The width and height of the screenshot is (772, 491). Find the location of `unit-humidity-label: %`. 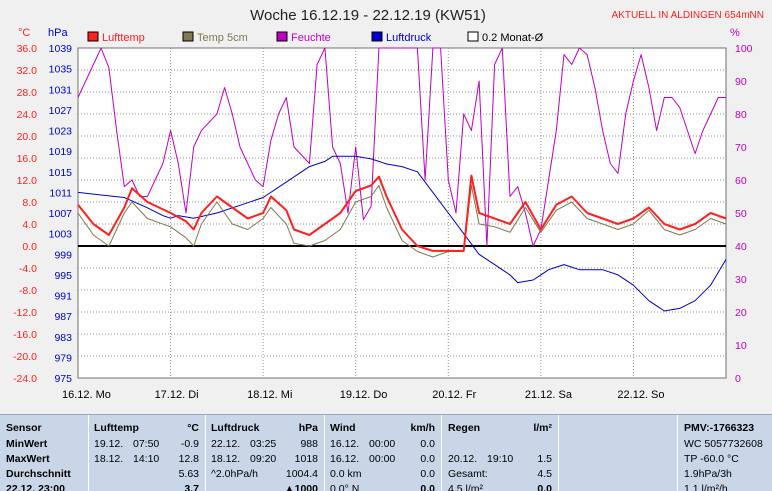

unit-humidity-label: % is located at coordinates (735, 33).